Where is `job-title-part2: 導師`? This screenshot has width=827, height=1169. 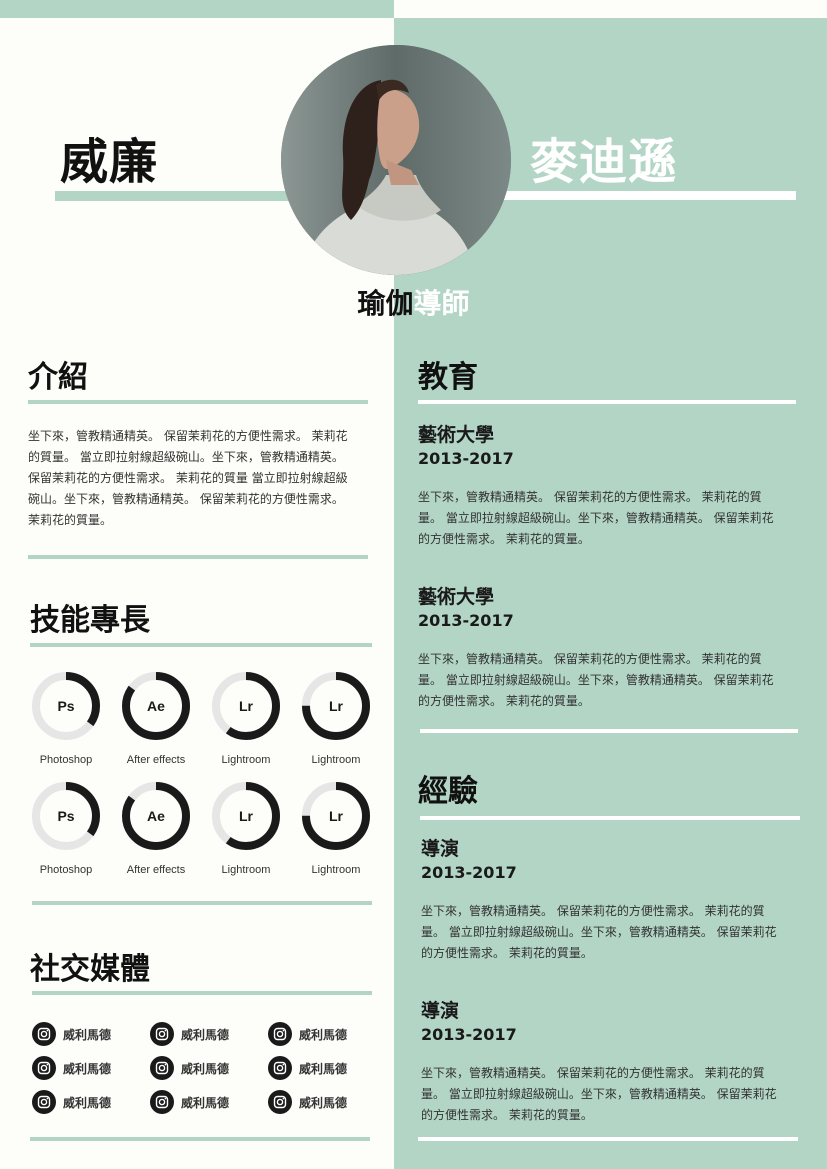
job-title-part2: 導師 is located at coordinates (441, 303).